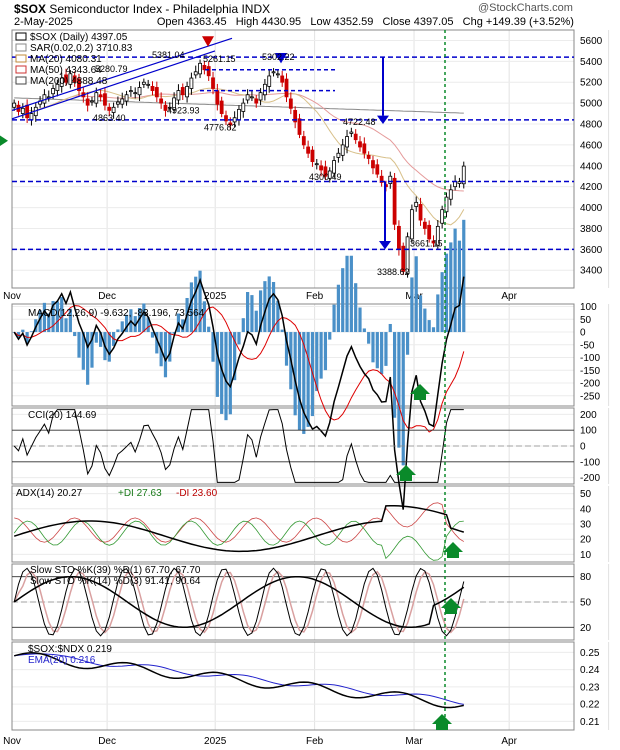 The width and height of the screenshot is (620, 750). Describe the element at coordinates (183, 111) in the screenshot. I see `price-annotation: 4923.93` at that location.